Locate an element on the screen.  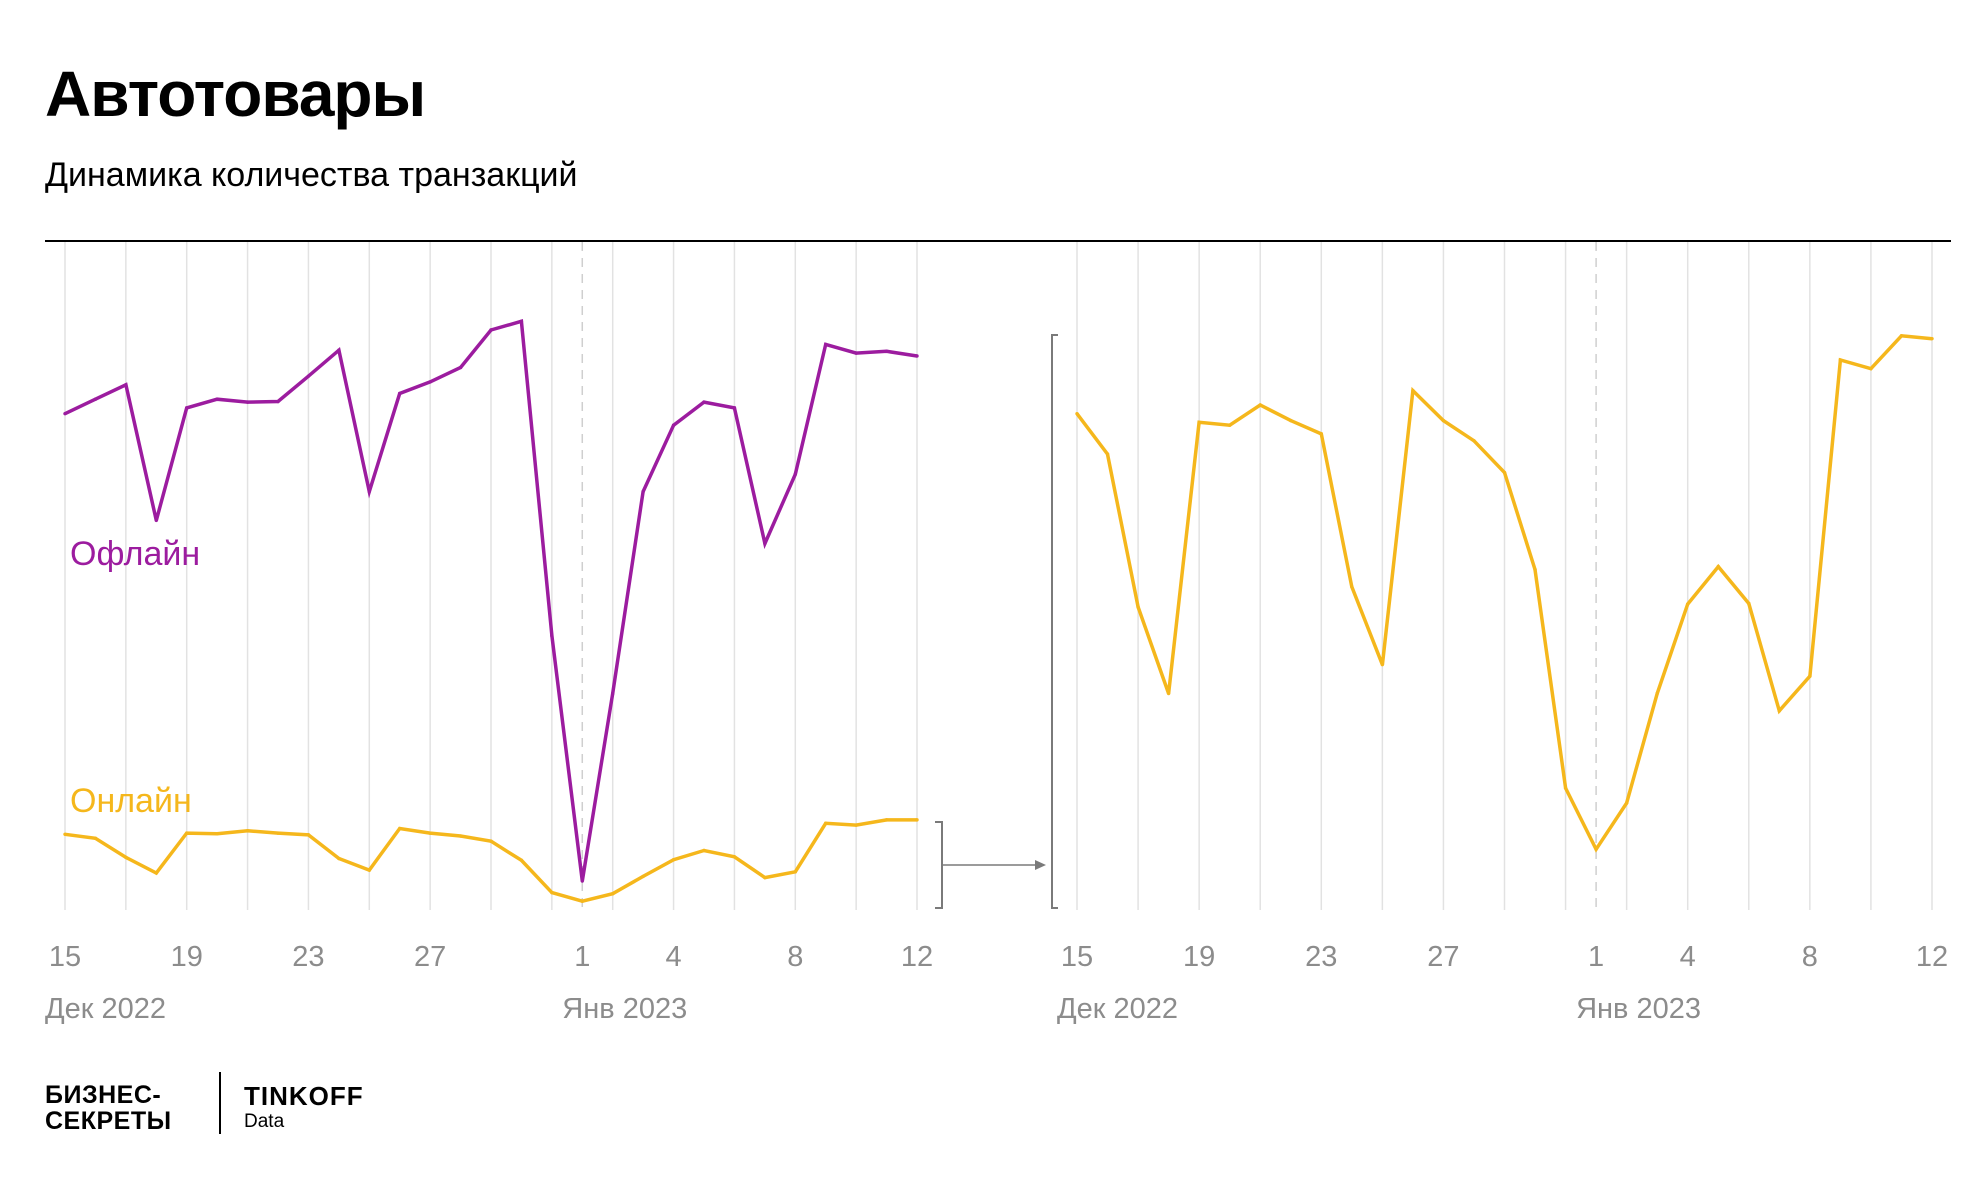
chart-subtitle: Динамика количества транзакций is located at coordinates (311, 175).